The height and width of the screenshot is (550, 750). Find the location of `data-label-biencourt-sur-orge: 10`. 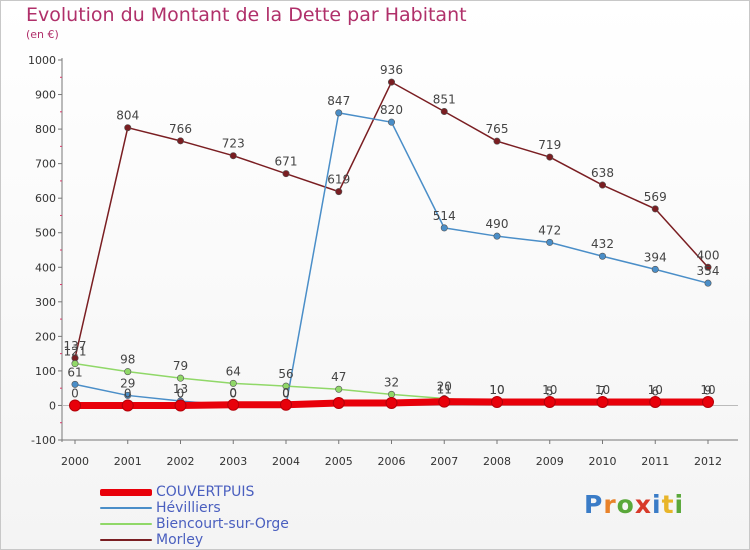

data-label-biencourt-sur-orge: 10 is located at coordinates (496, 390).